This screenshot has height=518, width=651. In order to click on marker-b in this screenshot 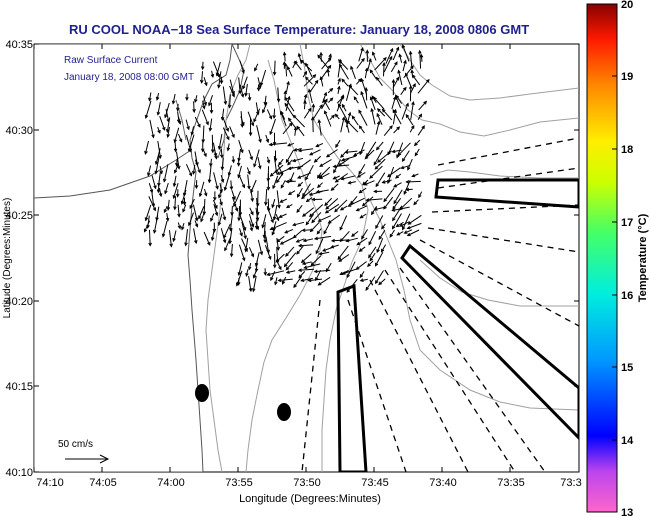, I will do `click(284, 412)`.